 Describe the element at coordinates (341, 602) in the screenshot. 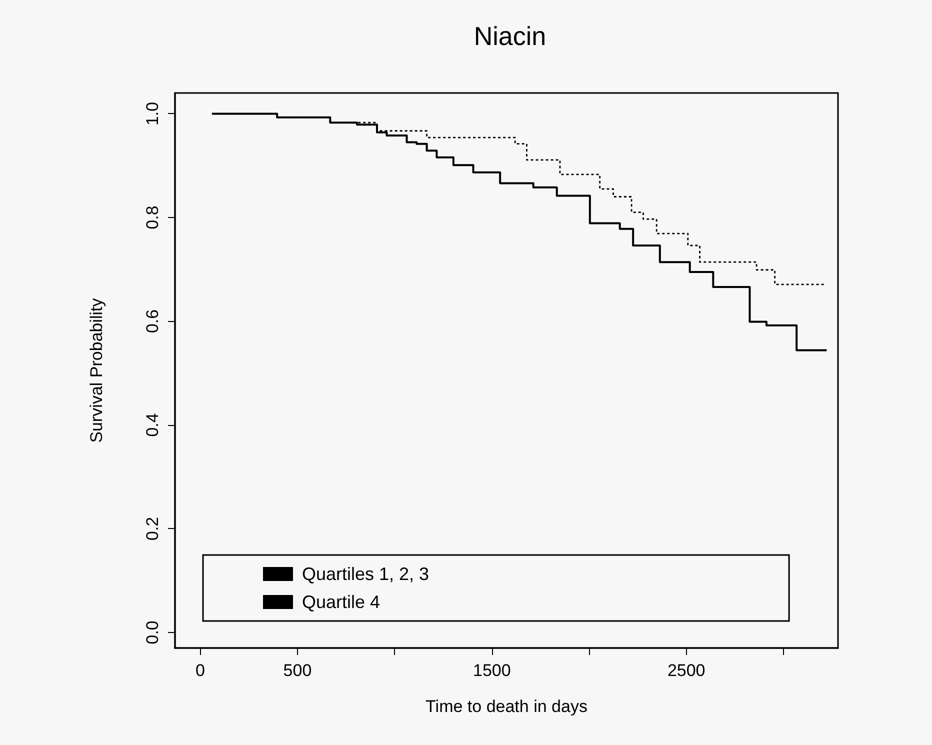

I see `legend-label: Quartile 4` at that location.